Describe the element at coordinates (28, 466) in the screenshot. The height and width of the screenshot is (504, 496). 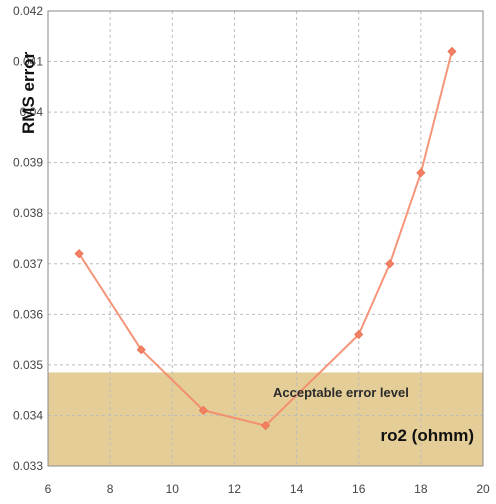
I see `y-tick-label: 0.033` at that location.